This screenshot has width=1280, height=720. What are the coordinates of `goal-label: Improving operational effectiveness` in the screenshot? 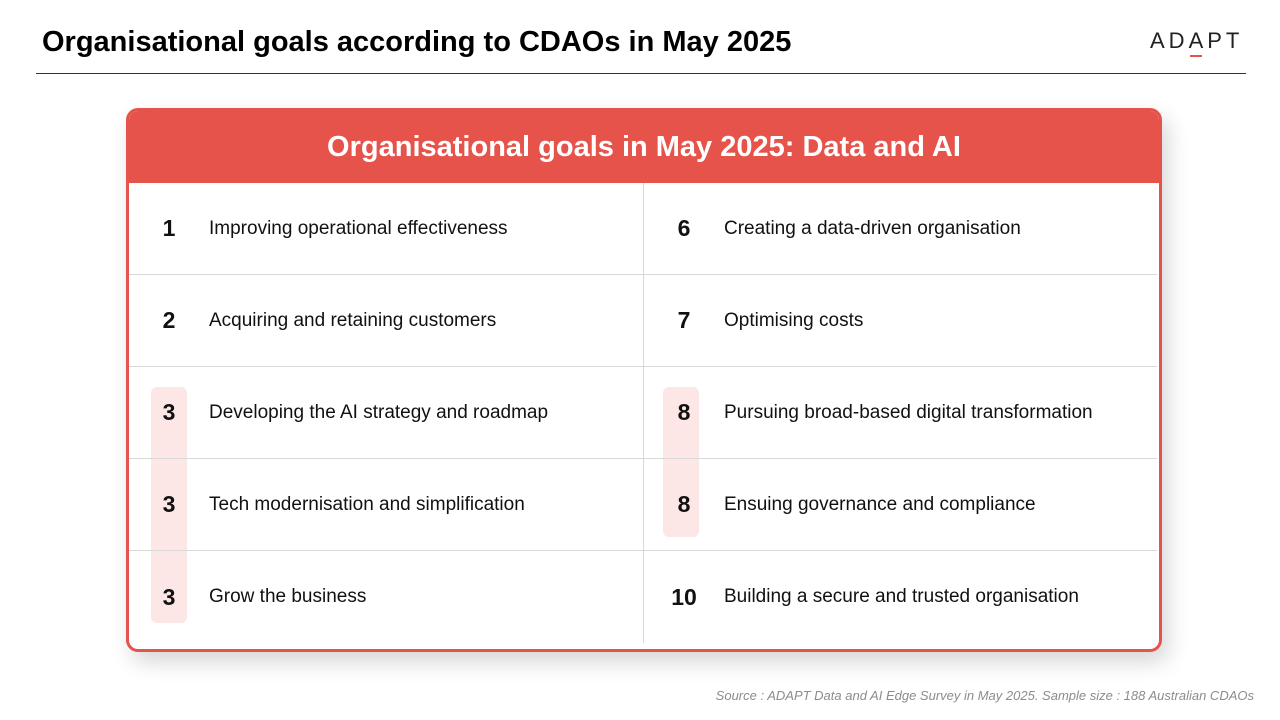 It's located at (358, 228).